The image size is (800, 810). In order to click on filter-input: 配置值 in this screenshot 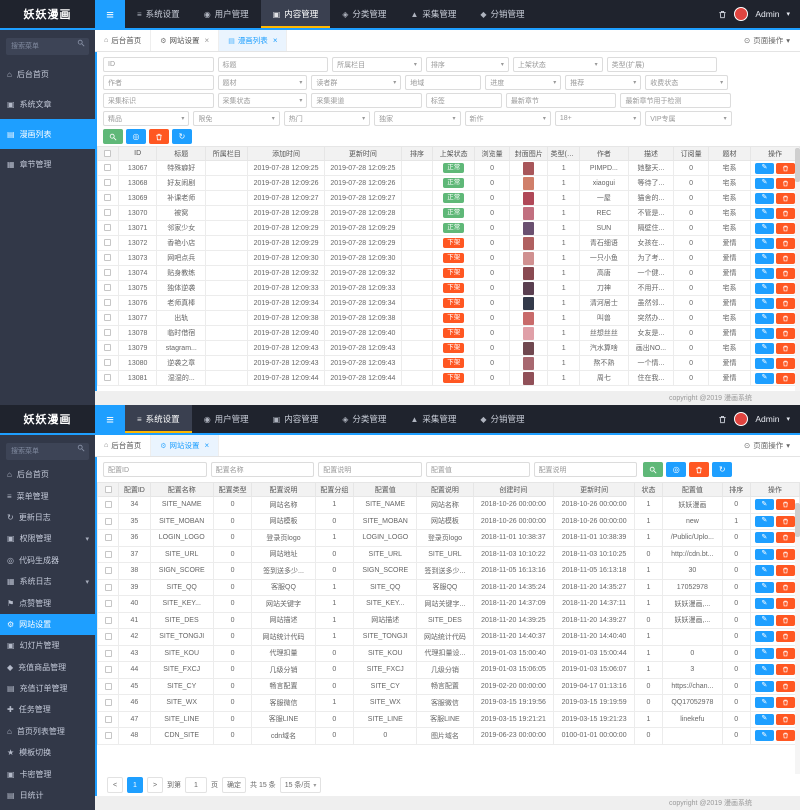, I will do `click(477, 469)`.